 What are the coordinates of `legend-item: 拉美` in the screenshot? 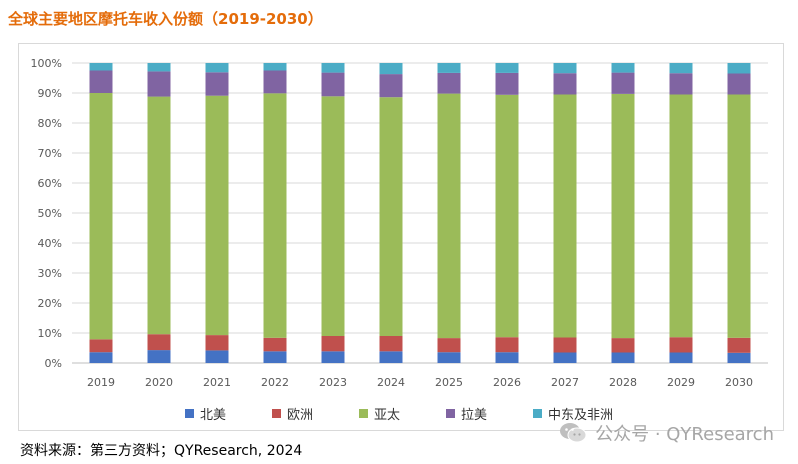 It's located at (466, 413).